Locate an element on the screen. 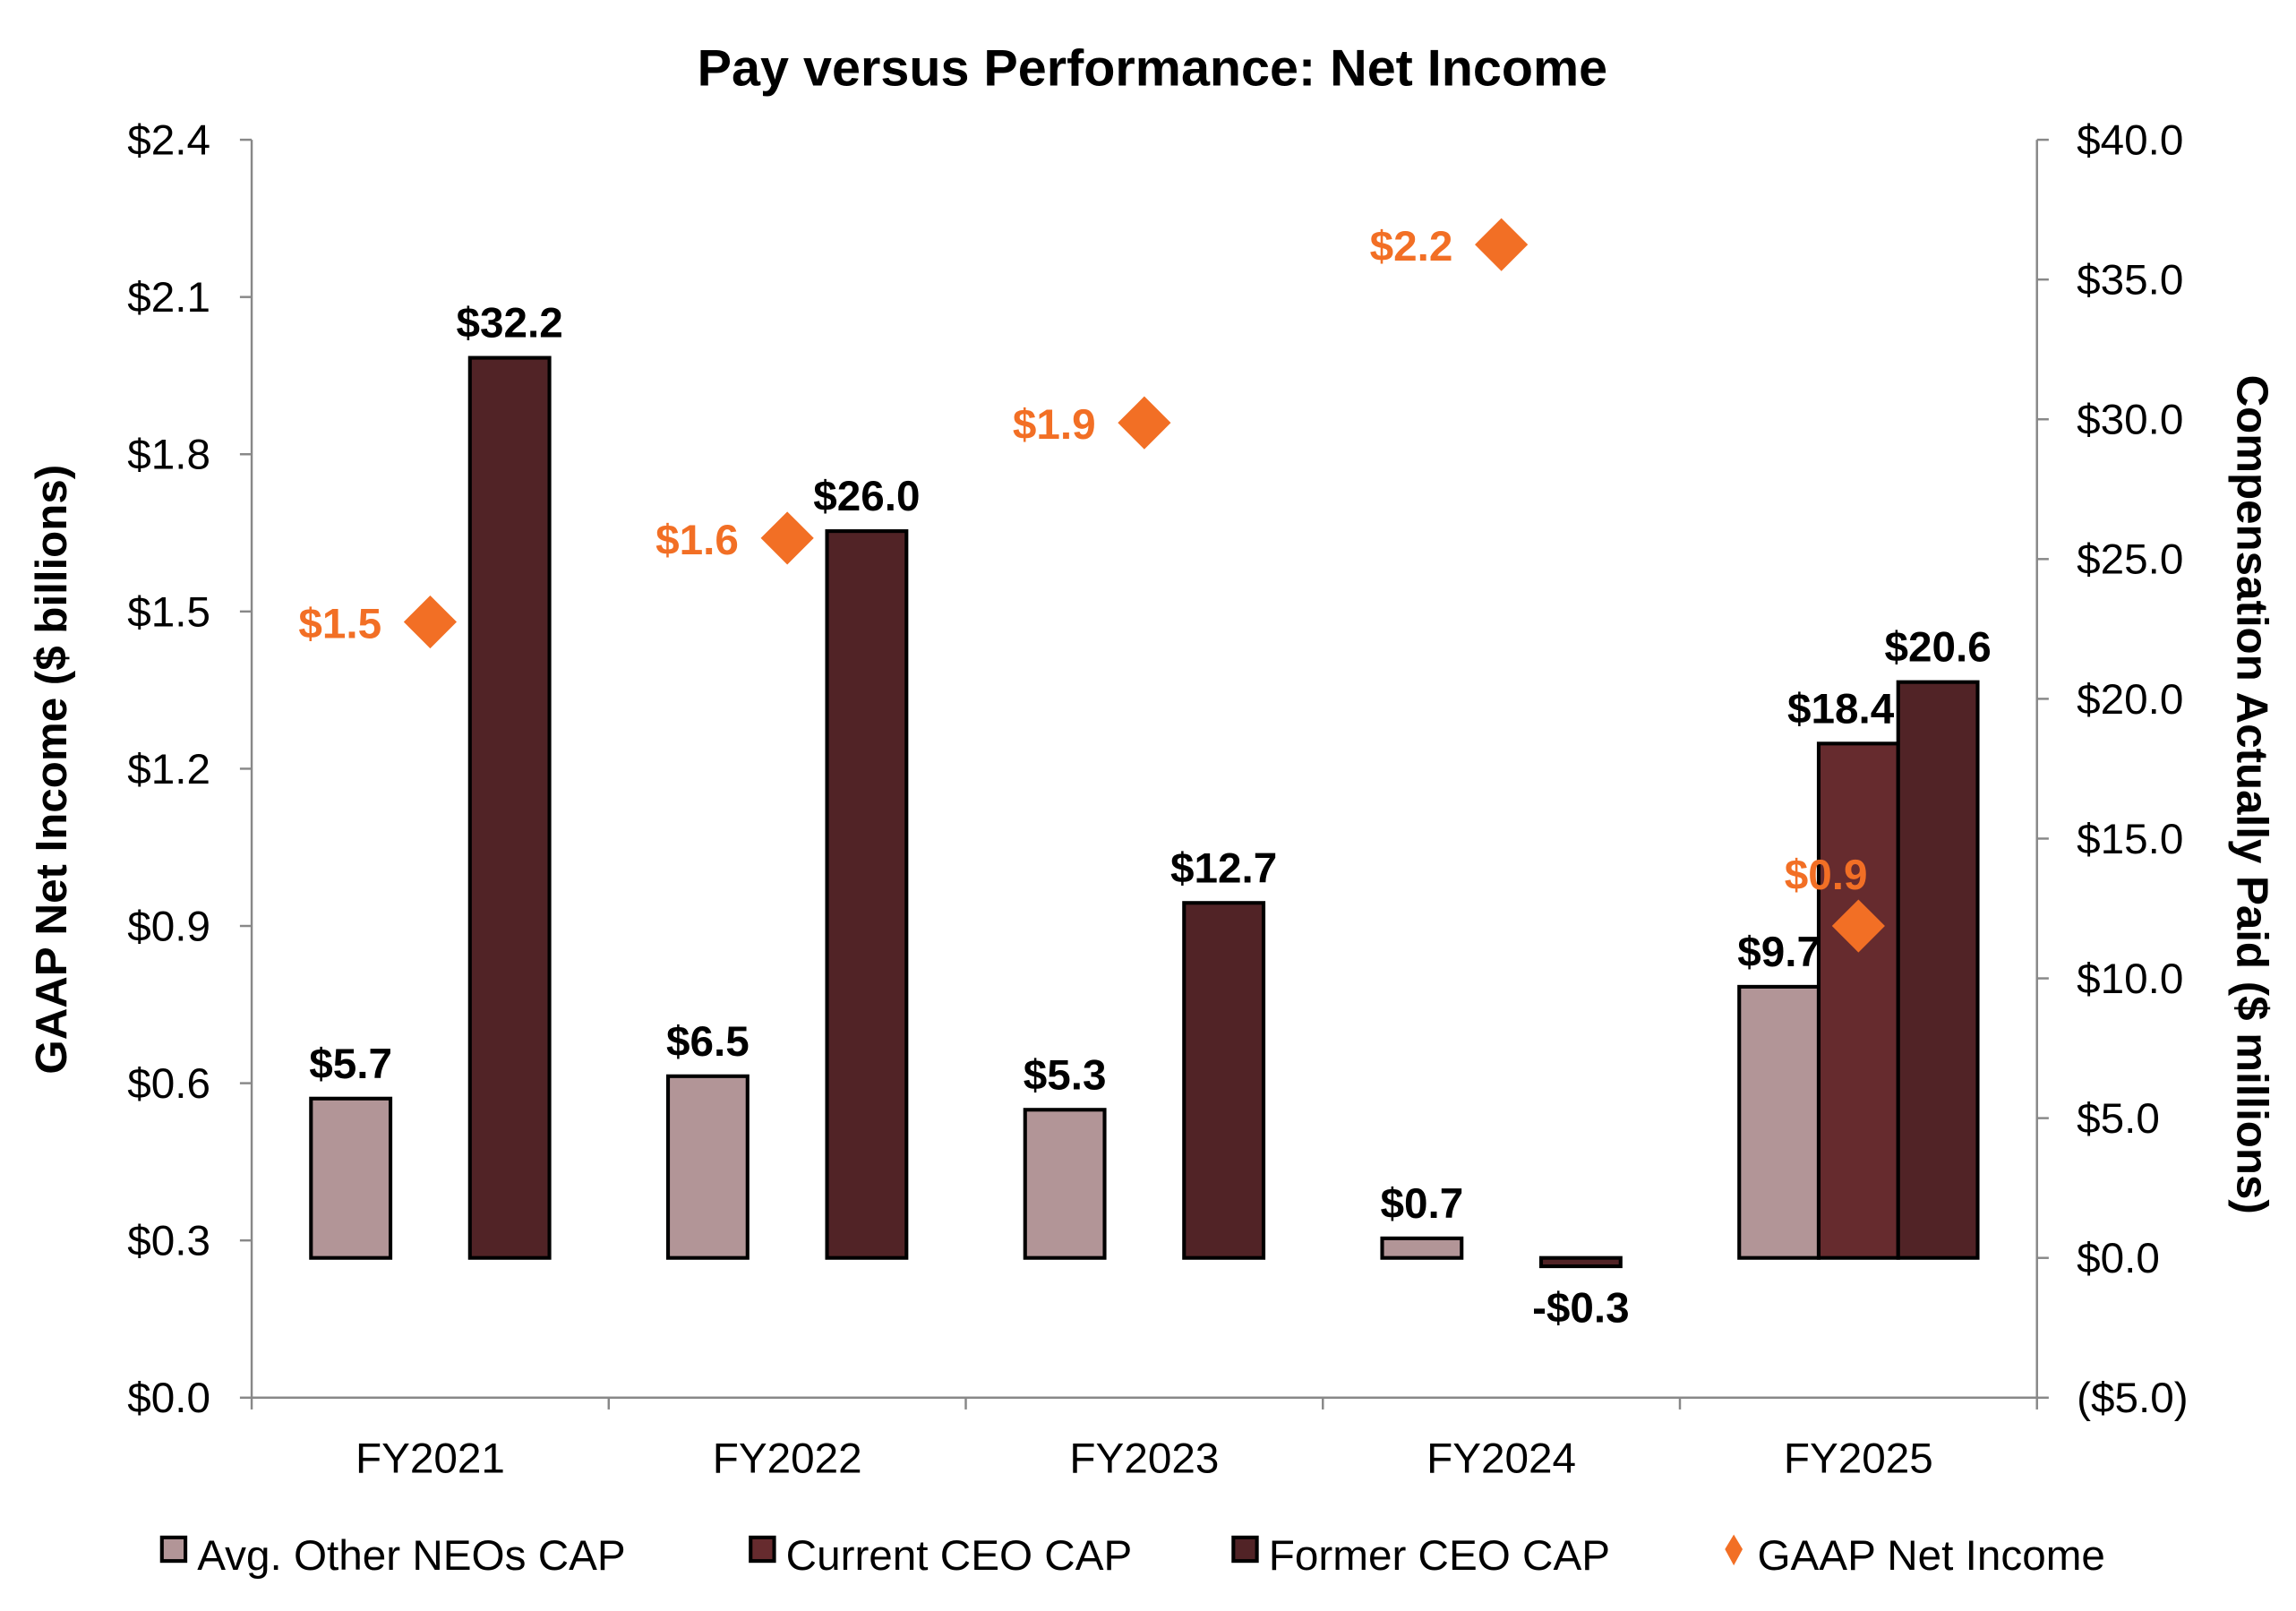 The width and height of the screenshot is (2296, 1611). bar-avg-other-neos-cap-fy2022 is located at coordinates (707, 1167).